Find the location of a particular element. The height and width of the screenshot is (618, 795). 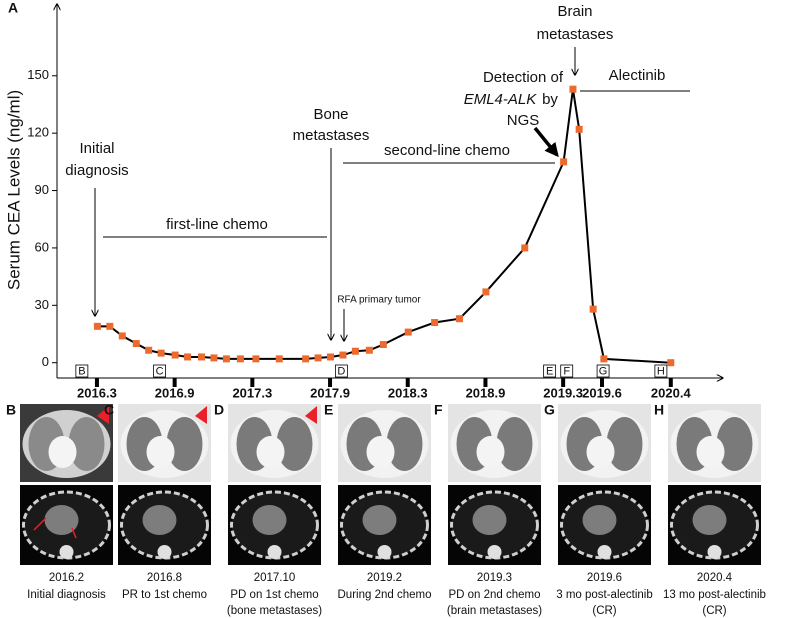

y-axis-label: Serum CEA Levels (ng/ml) is located at coordinates (13, 190).